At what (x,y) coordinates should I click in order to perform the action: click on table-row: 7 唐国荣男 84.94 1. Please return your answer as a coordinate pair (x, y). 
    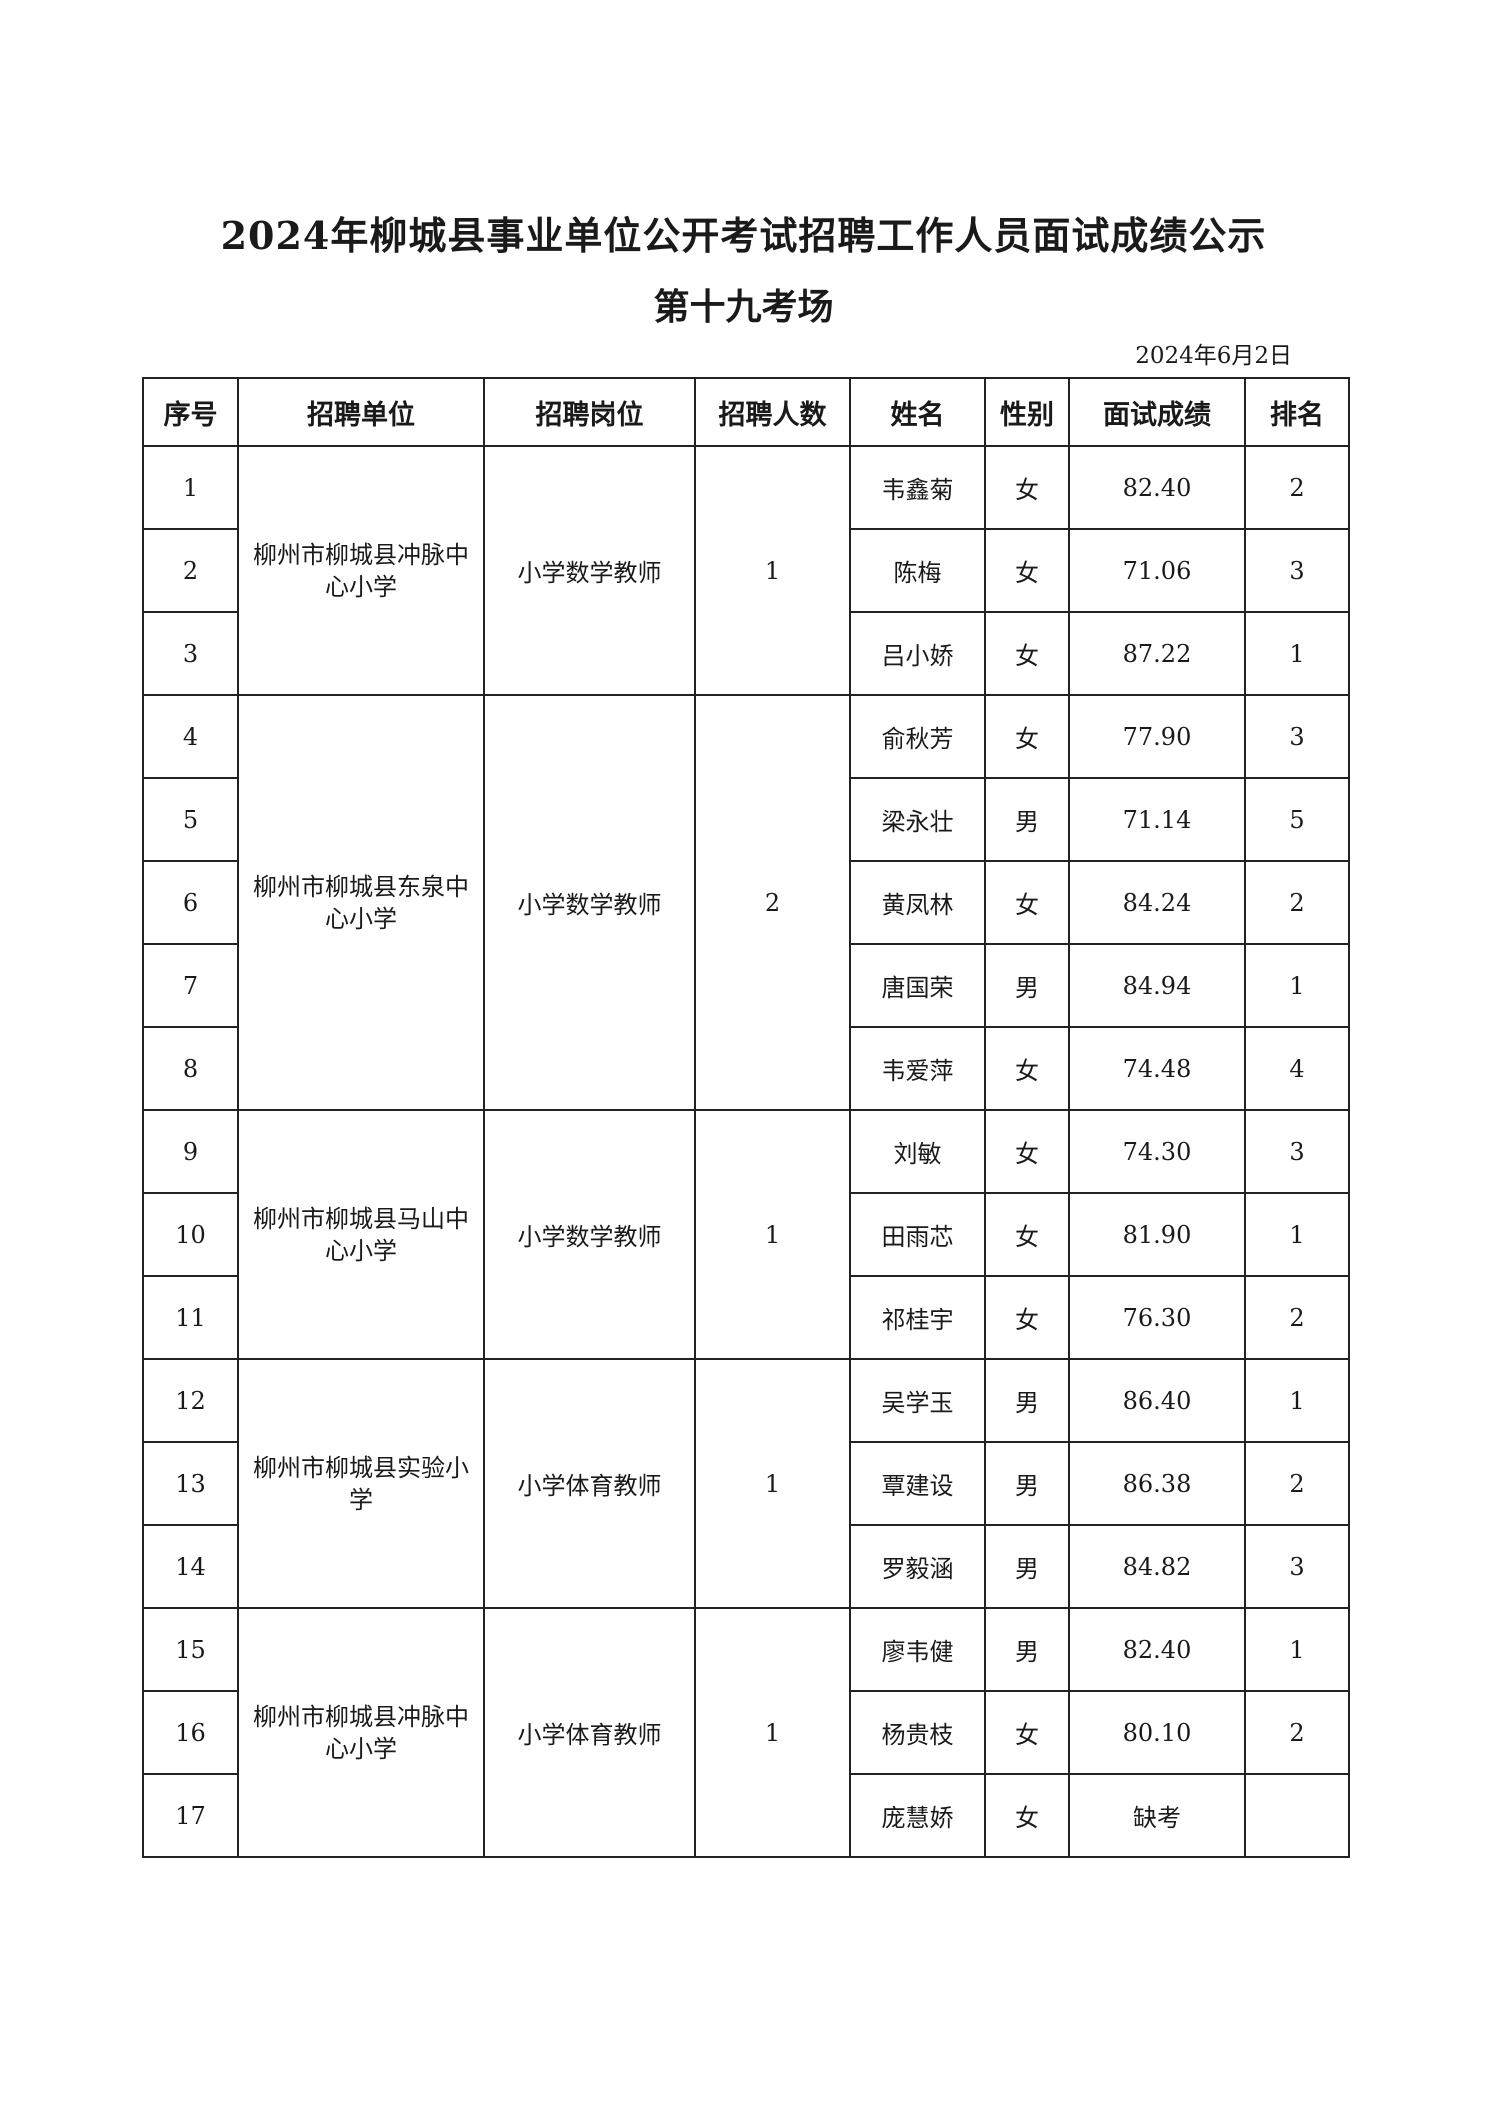
    Looking at the image, I should click on (746, 985).